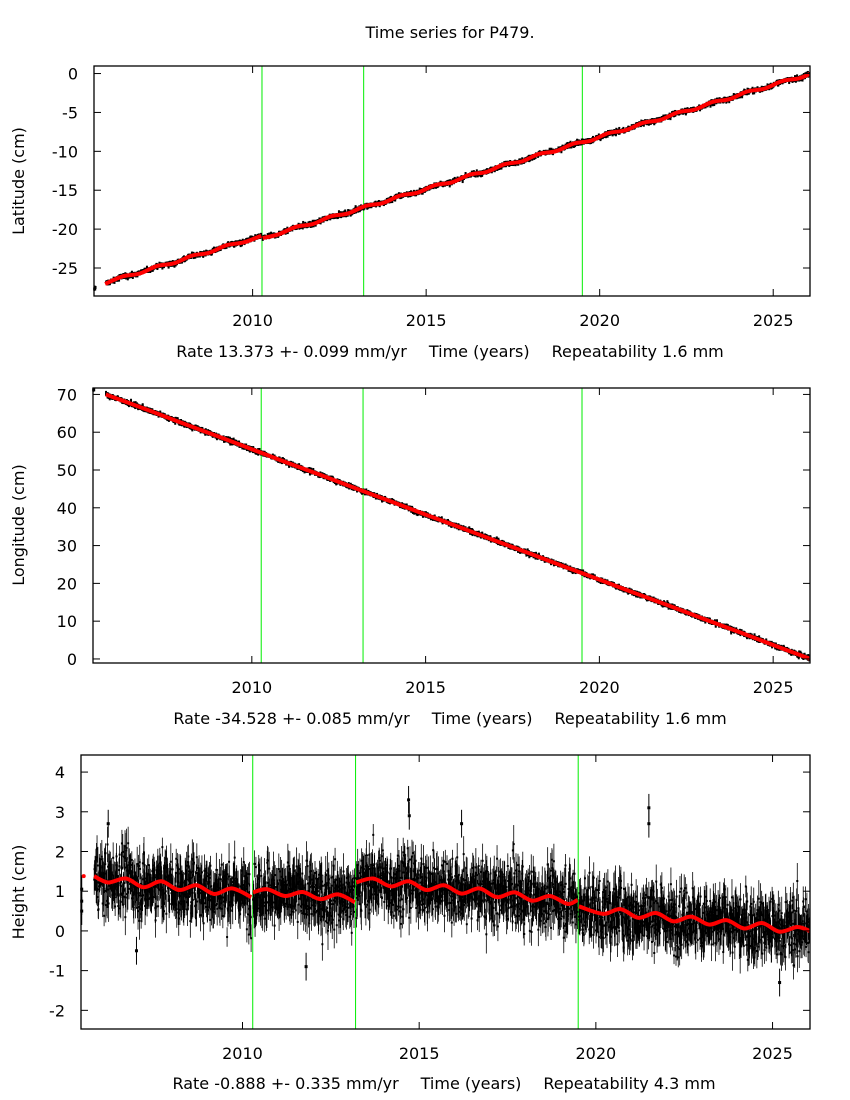  What do you see at coordinates (65, 190) in the screenshot?
I see `latitude-y-tick-label: -15` at bounding box center [65, 190].